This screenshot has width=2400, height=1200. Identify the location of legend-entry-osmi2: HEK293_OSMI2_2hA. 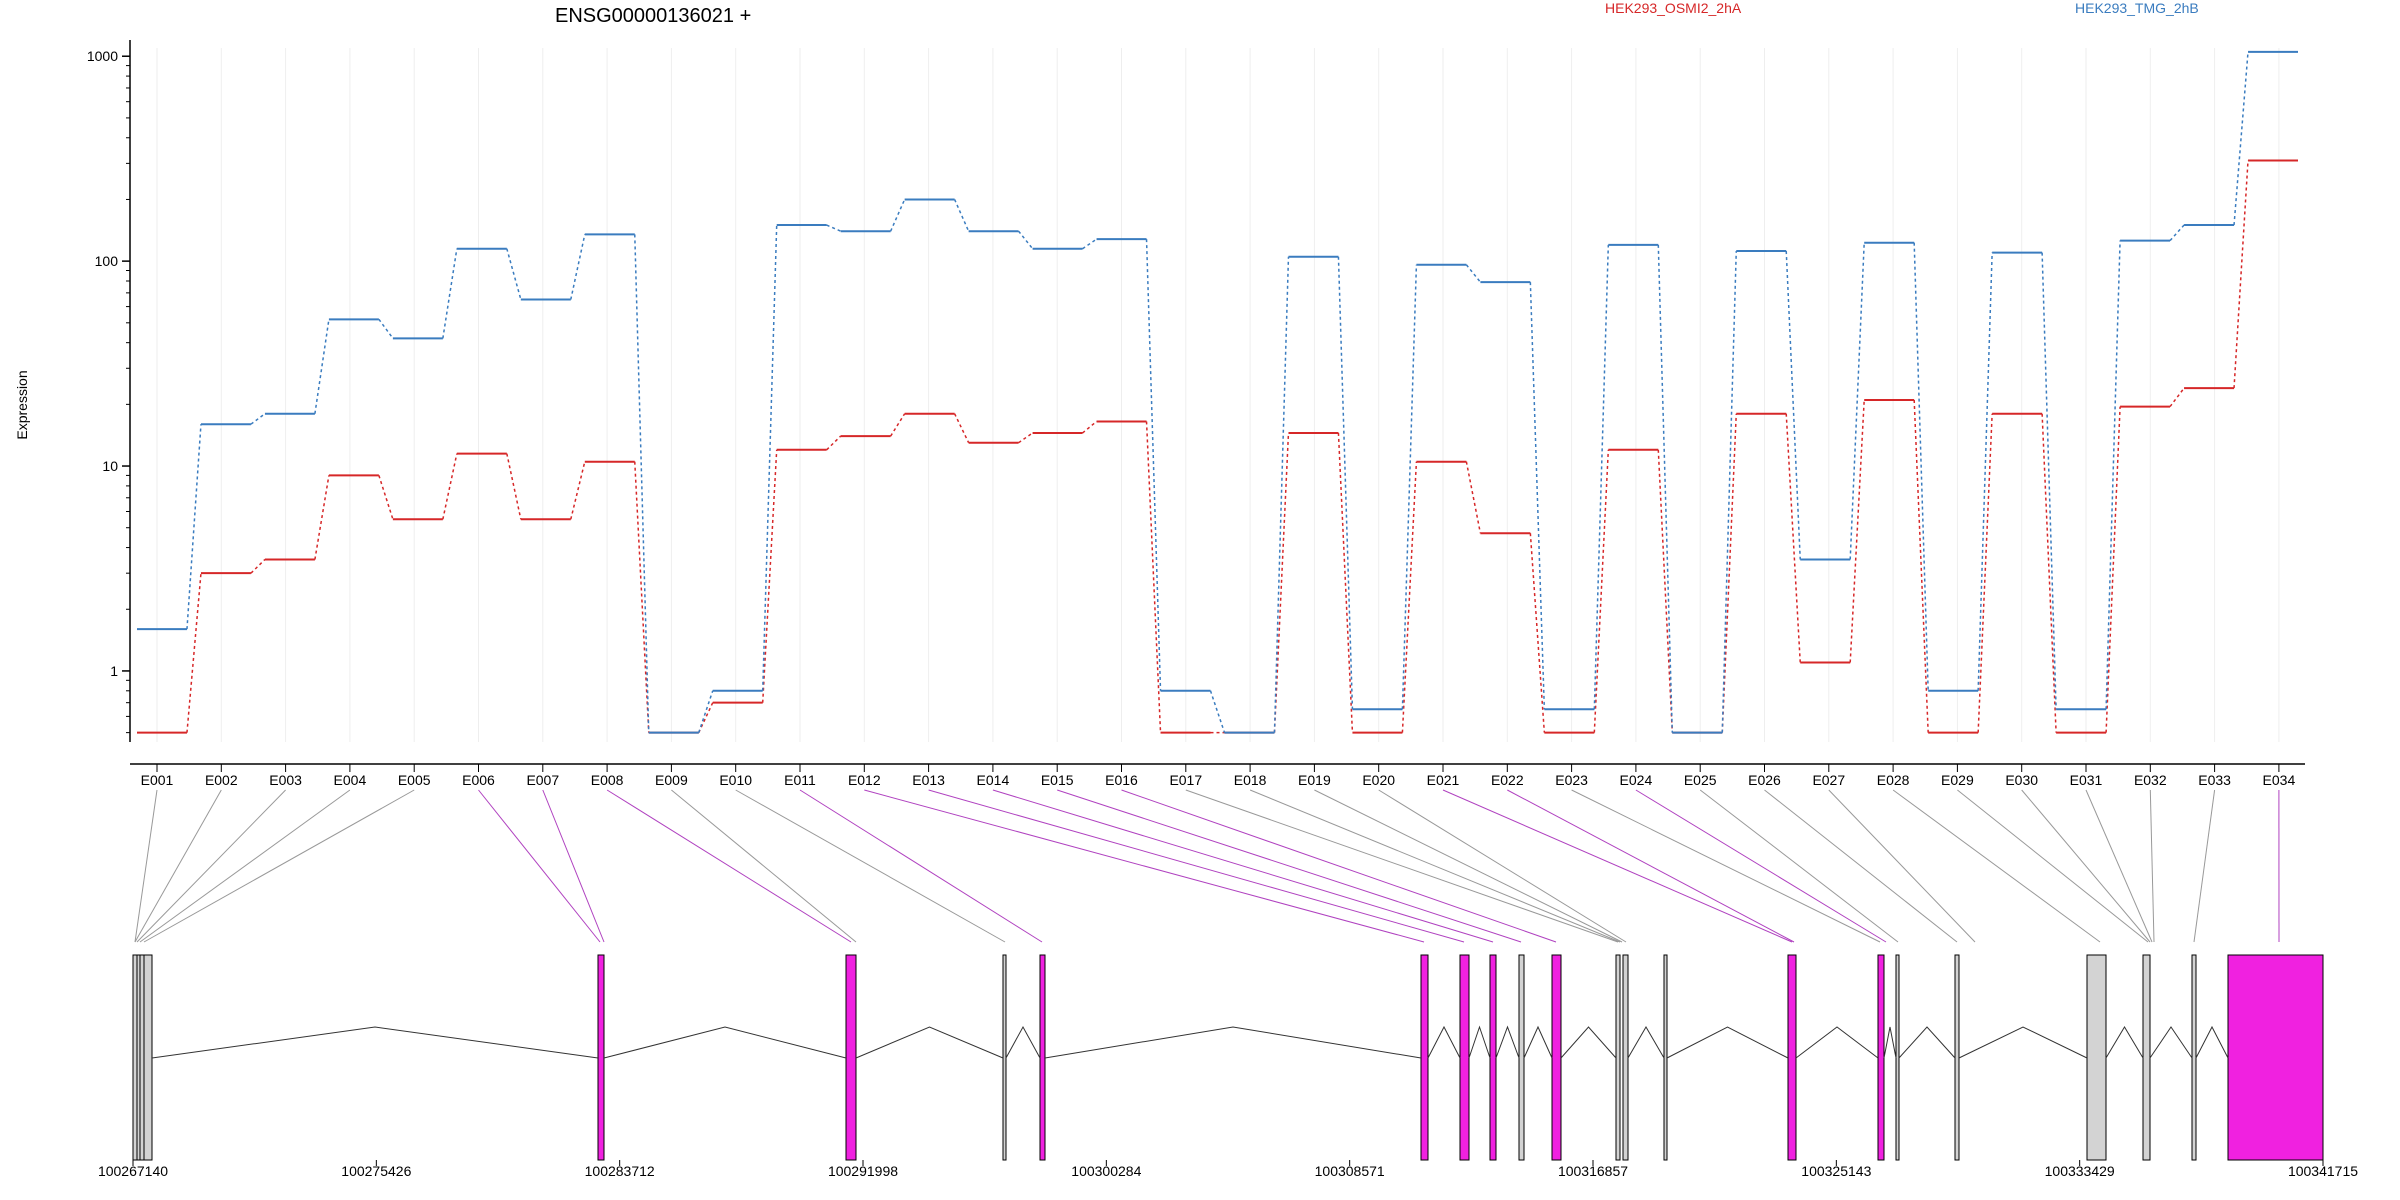
(1673, 8).